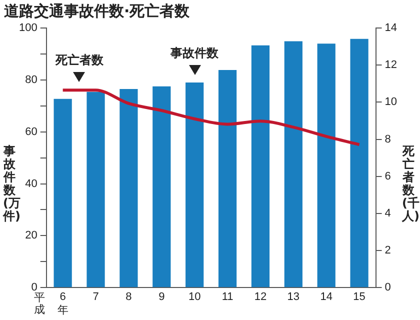 This screenshot has width=420, height=320. What do you see at coordinates (387, 250) in the screenshot?
I see `y2-tick-label: 2` at bounding box center [387, 250].